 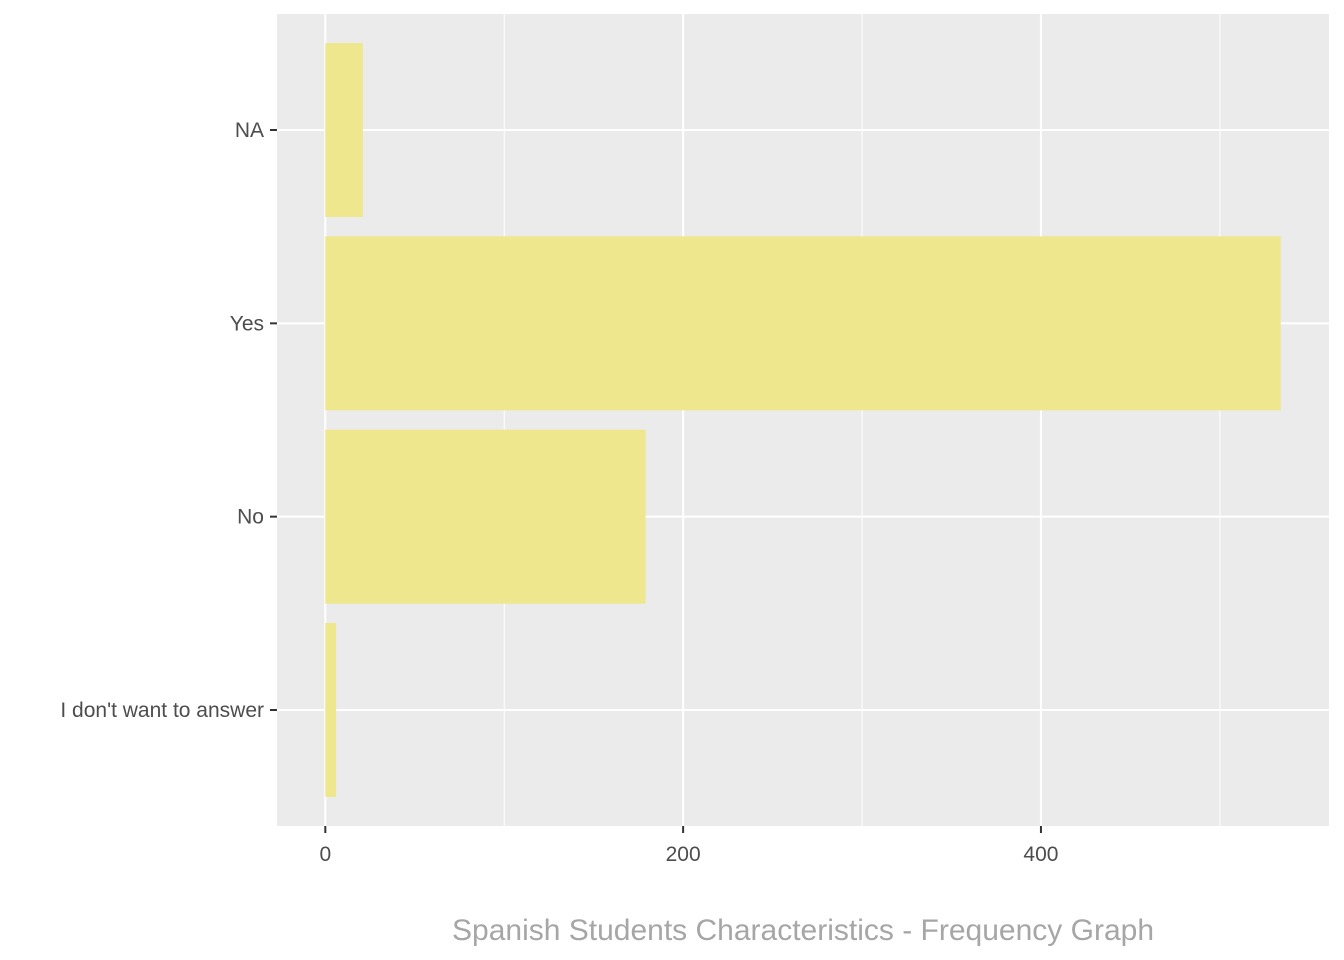 What do you see at coordinates (249, 130) in the screenshot?
I see `y-tick-label: NA` at bounding box center [249, 130].